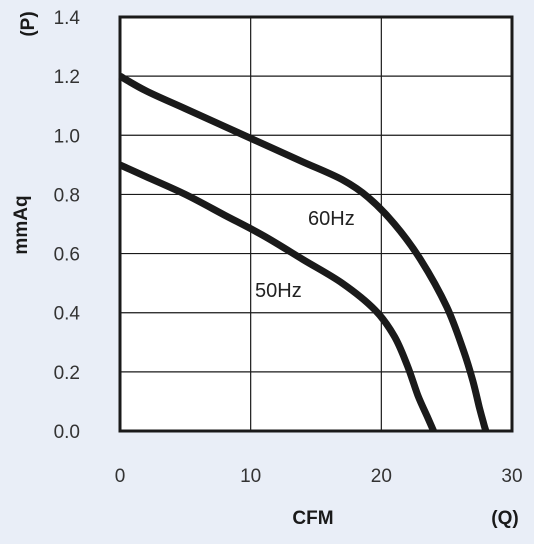 This screenshot has width=534, height=544. I want to click on x-tick-label: 0, so click(120, 476).